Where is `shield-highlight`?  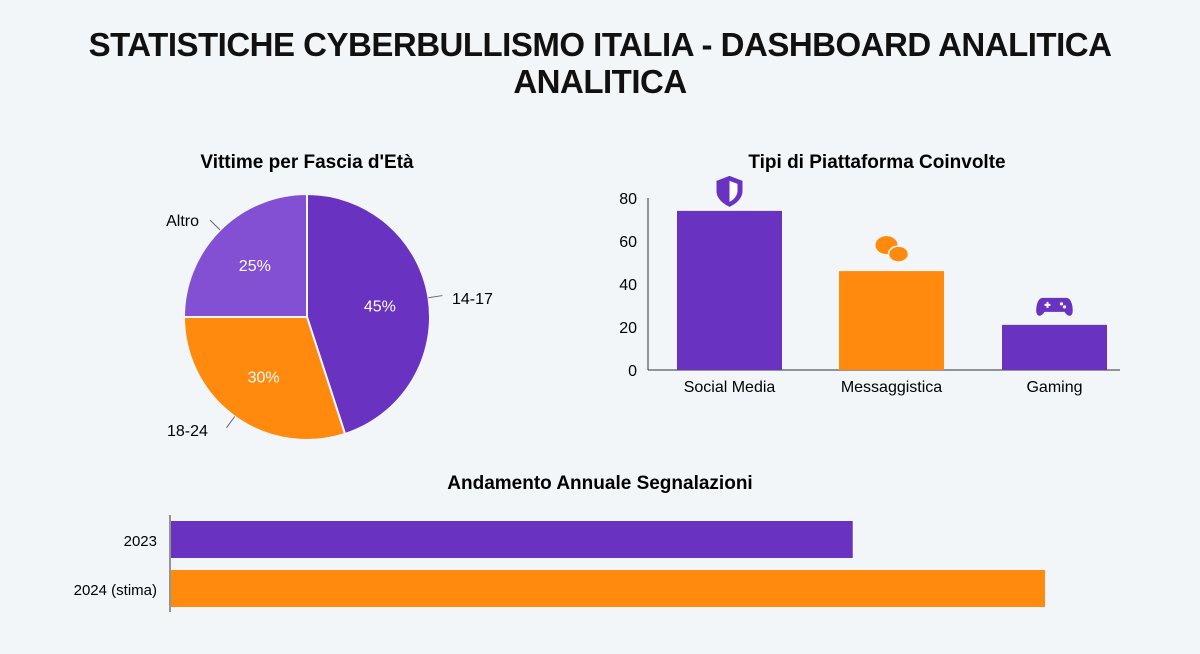
shield-highlight is located at coordinates (733, 191).